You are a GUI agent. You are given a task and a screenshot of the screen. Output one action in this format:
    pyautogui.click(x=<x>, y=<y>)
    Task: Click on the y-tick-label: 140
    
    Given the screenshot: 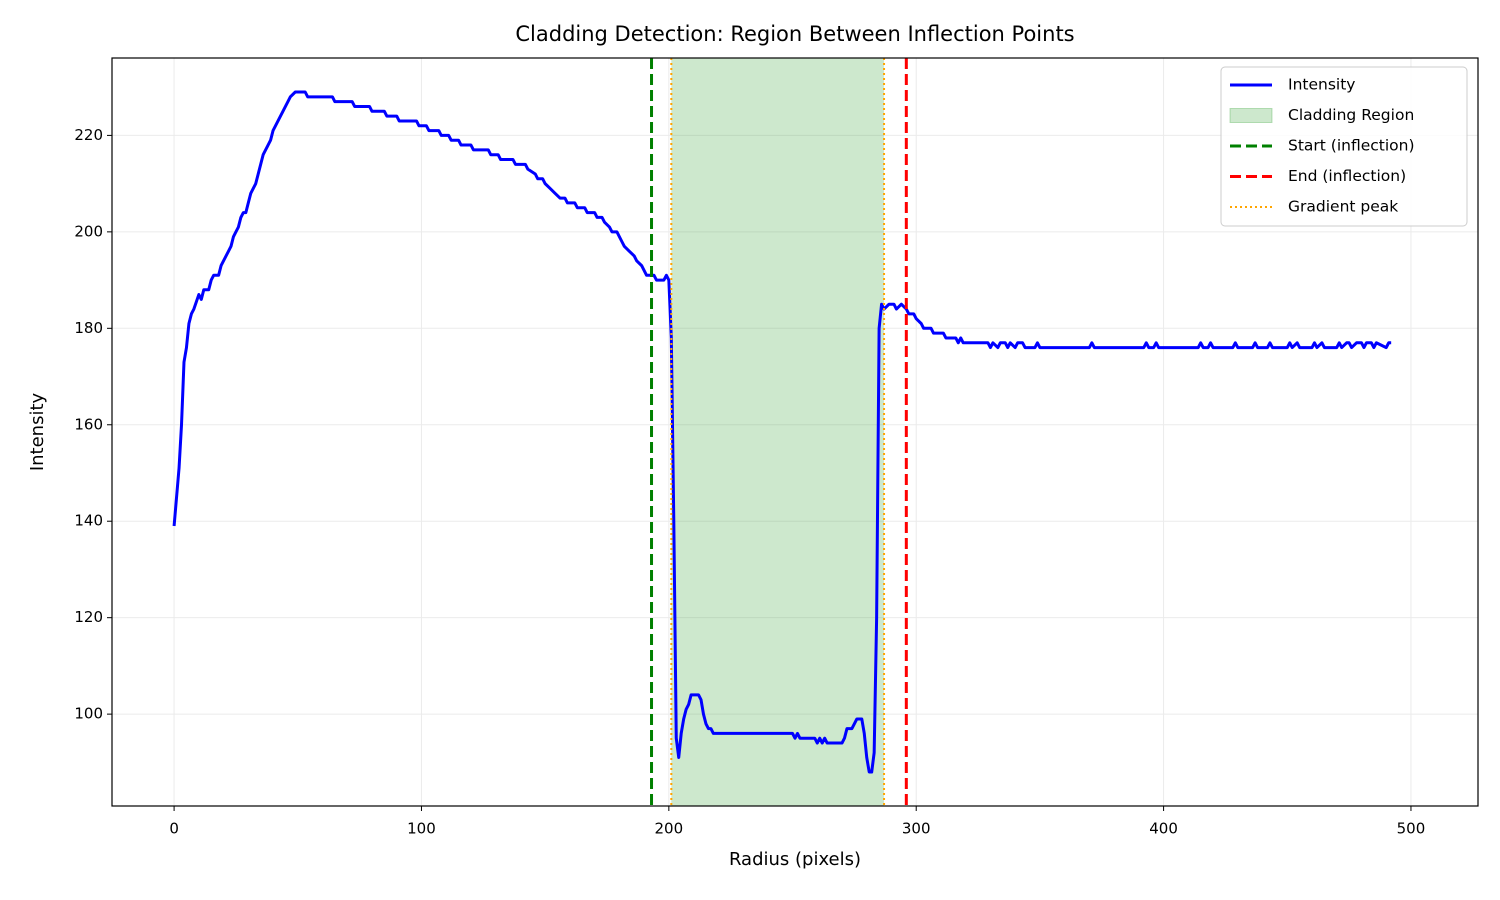 What is the action you would take?
    pyautogui.click(x=88, y=521)
    